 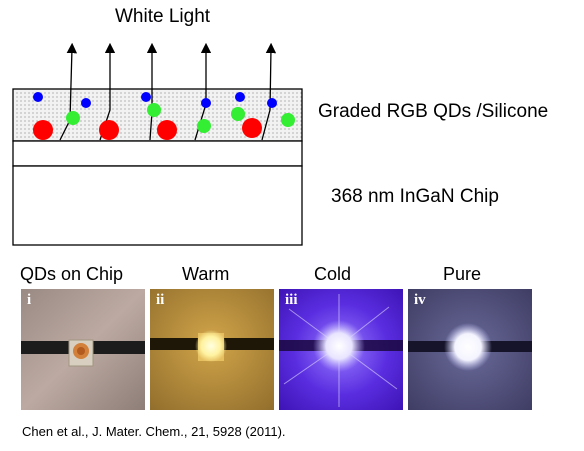 I want to click on photo-cold: iii, so click(x=341, y=349).